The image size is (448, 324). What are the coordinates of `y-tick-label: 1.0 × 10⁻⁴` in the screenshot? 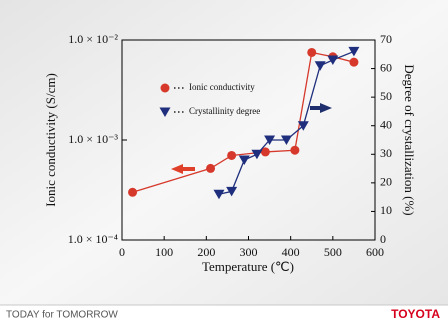 It's located at (93, 239).